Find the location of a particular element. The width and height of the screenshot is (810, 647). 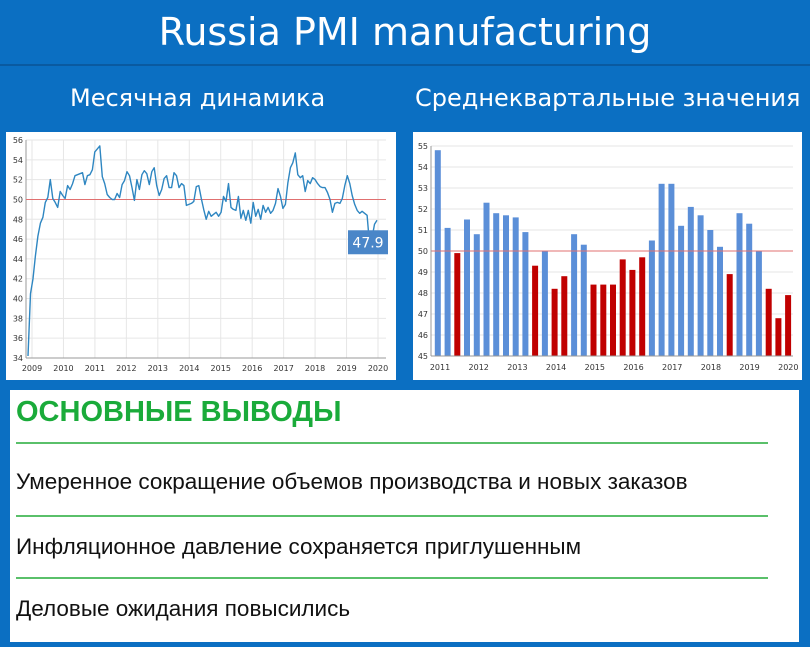

last-value-label-box is located at coordinates (368, 242).